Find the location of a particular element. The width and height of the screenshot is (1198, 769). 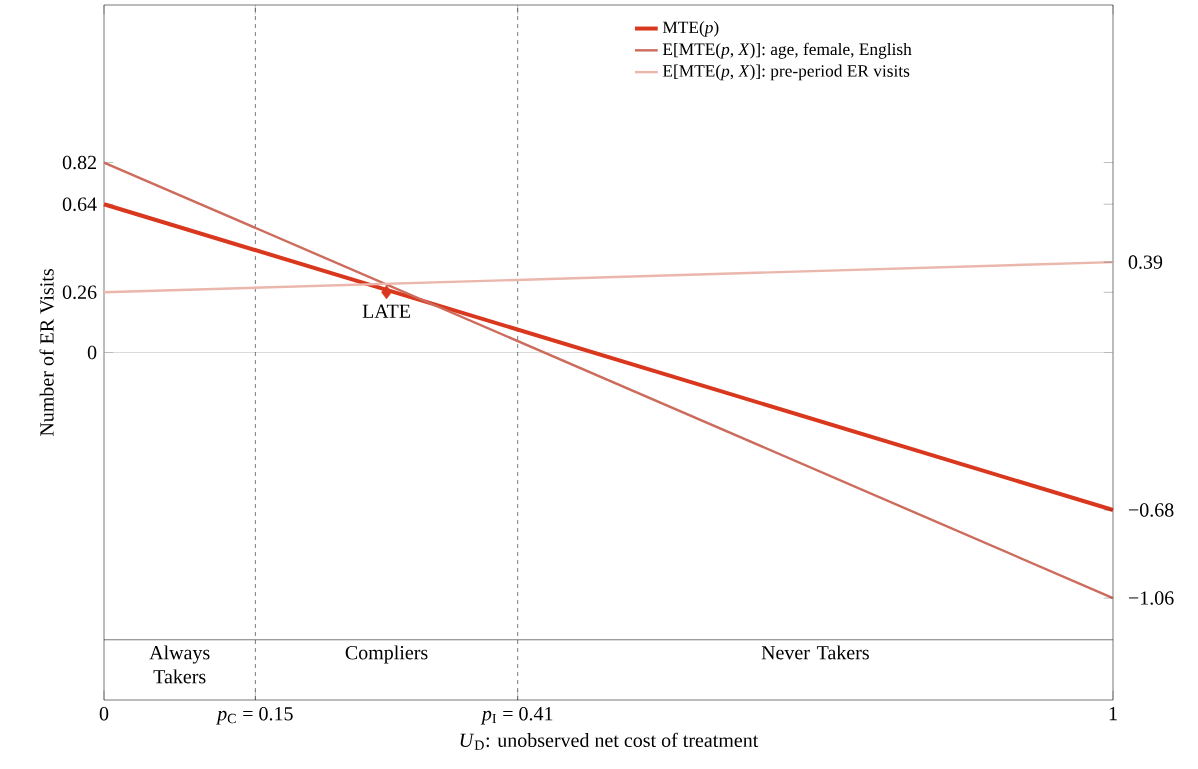

x-tick-label: p$_{C}$ = 0.15 is located at coordinates (254, 715).